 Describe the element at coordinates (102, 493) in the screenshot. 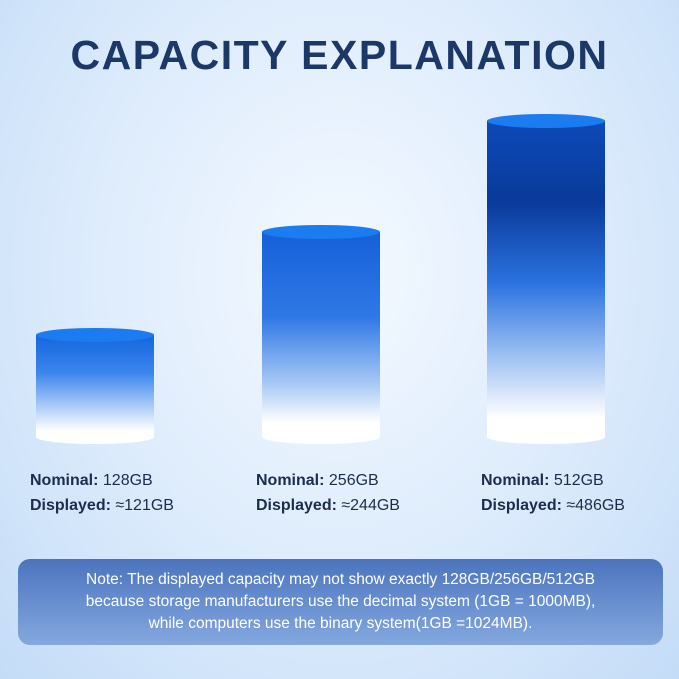

I see `capacity-label-128: Nominal: 128GB Displayed: ≈121GB` at that location.